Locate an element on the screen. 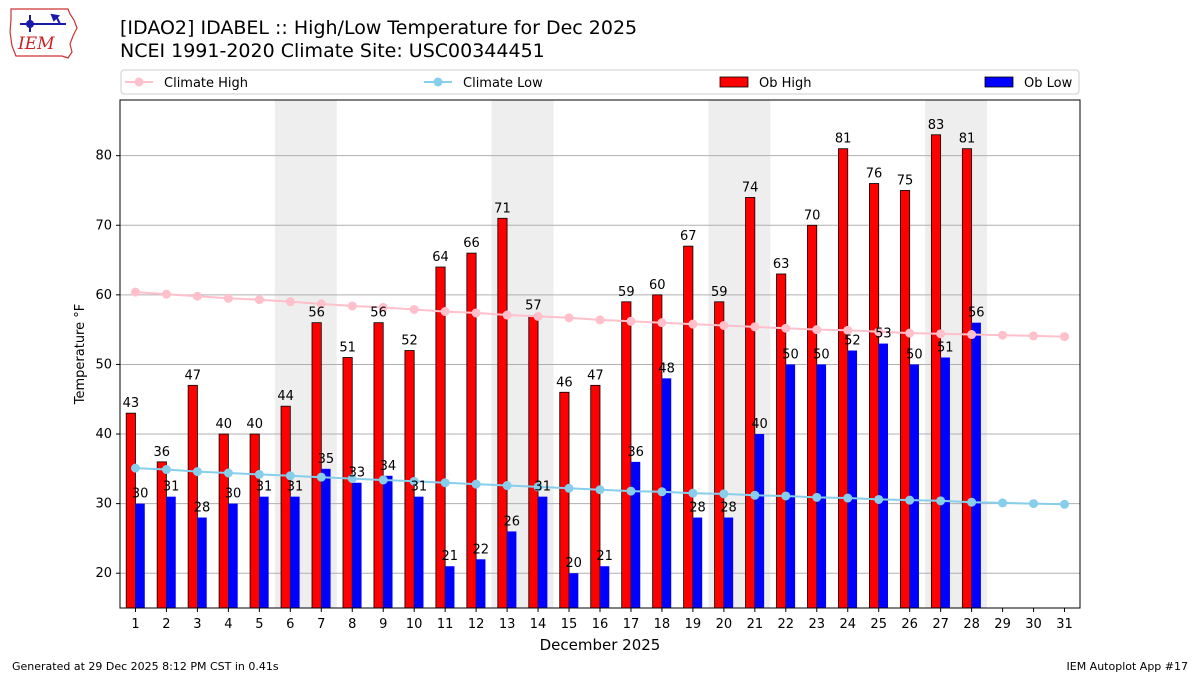 The width and height of the screenshot is (1200, 675). ob-low-label: 40 is located at coordinates (759, 424).